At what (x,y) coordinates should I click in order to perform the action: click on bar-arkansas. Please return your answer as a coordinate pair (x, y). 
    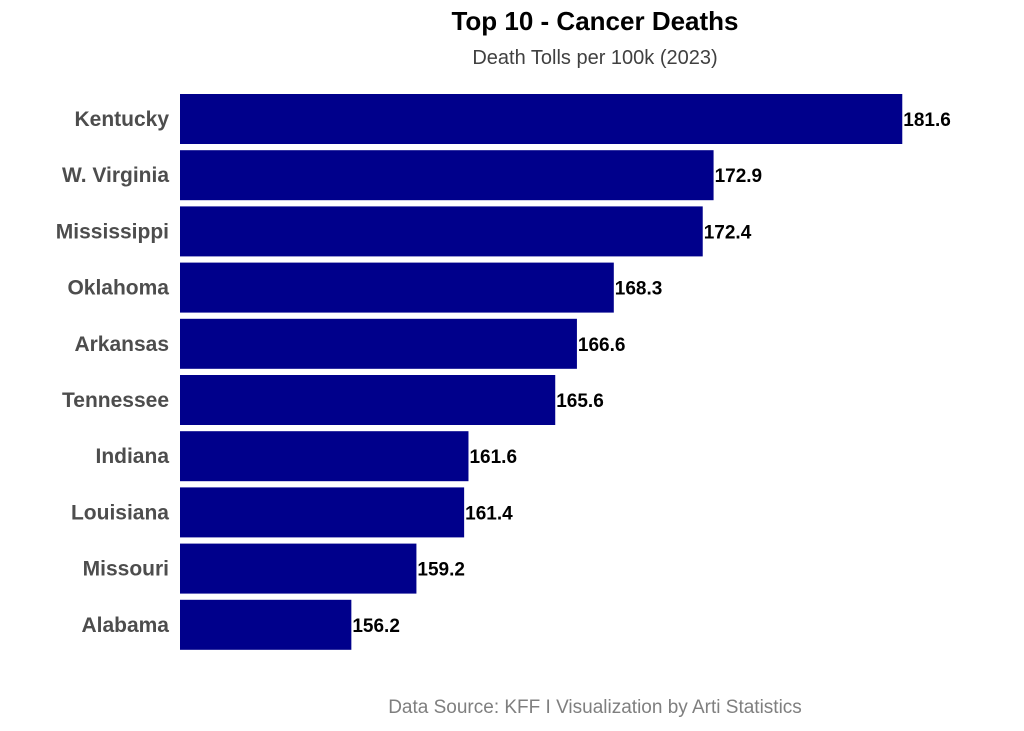
    Looking at the image, I should click on (378, 343).